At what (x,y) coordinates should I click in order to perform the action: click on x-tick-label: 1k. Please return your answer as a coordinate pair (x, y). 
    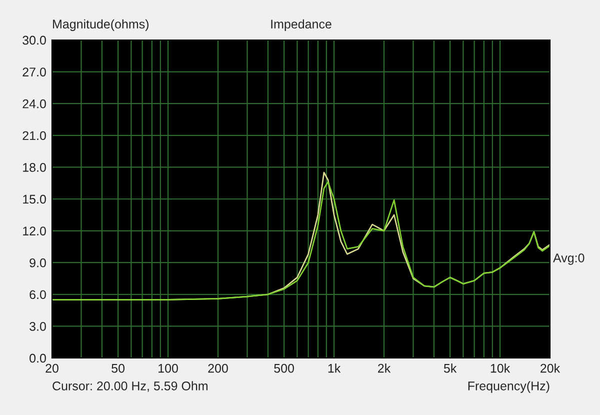
    Looking at the image, I should click on (334, 368).